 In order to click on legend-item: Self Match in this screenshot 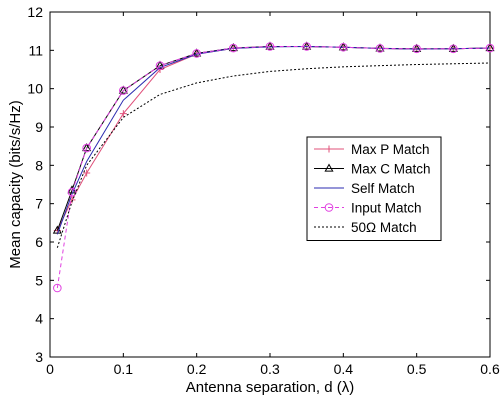, I will do `click(364, 188)`.